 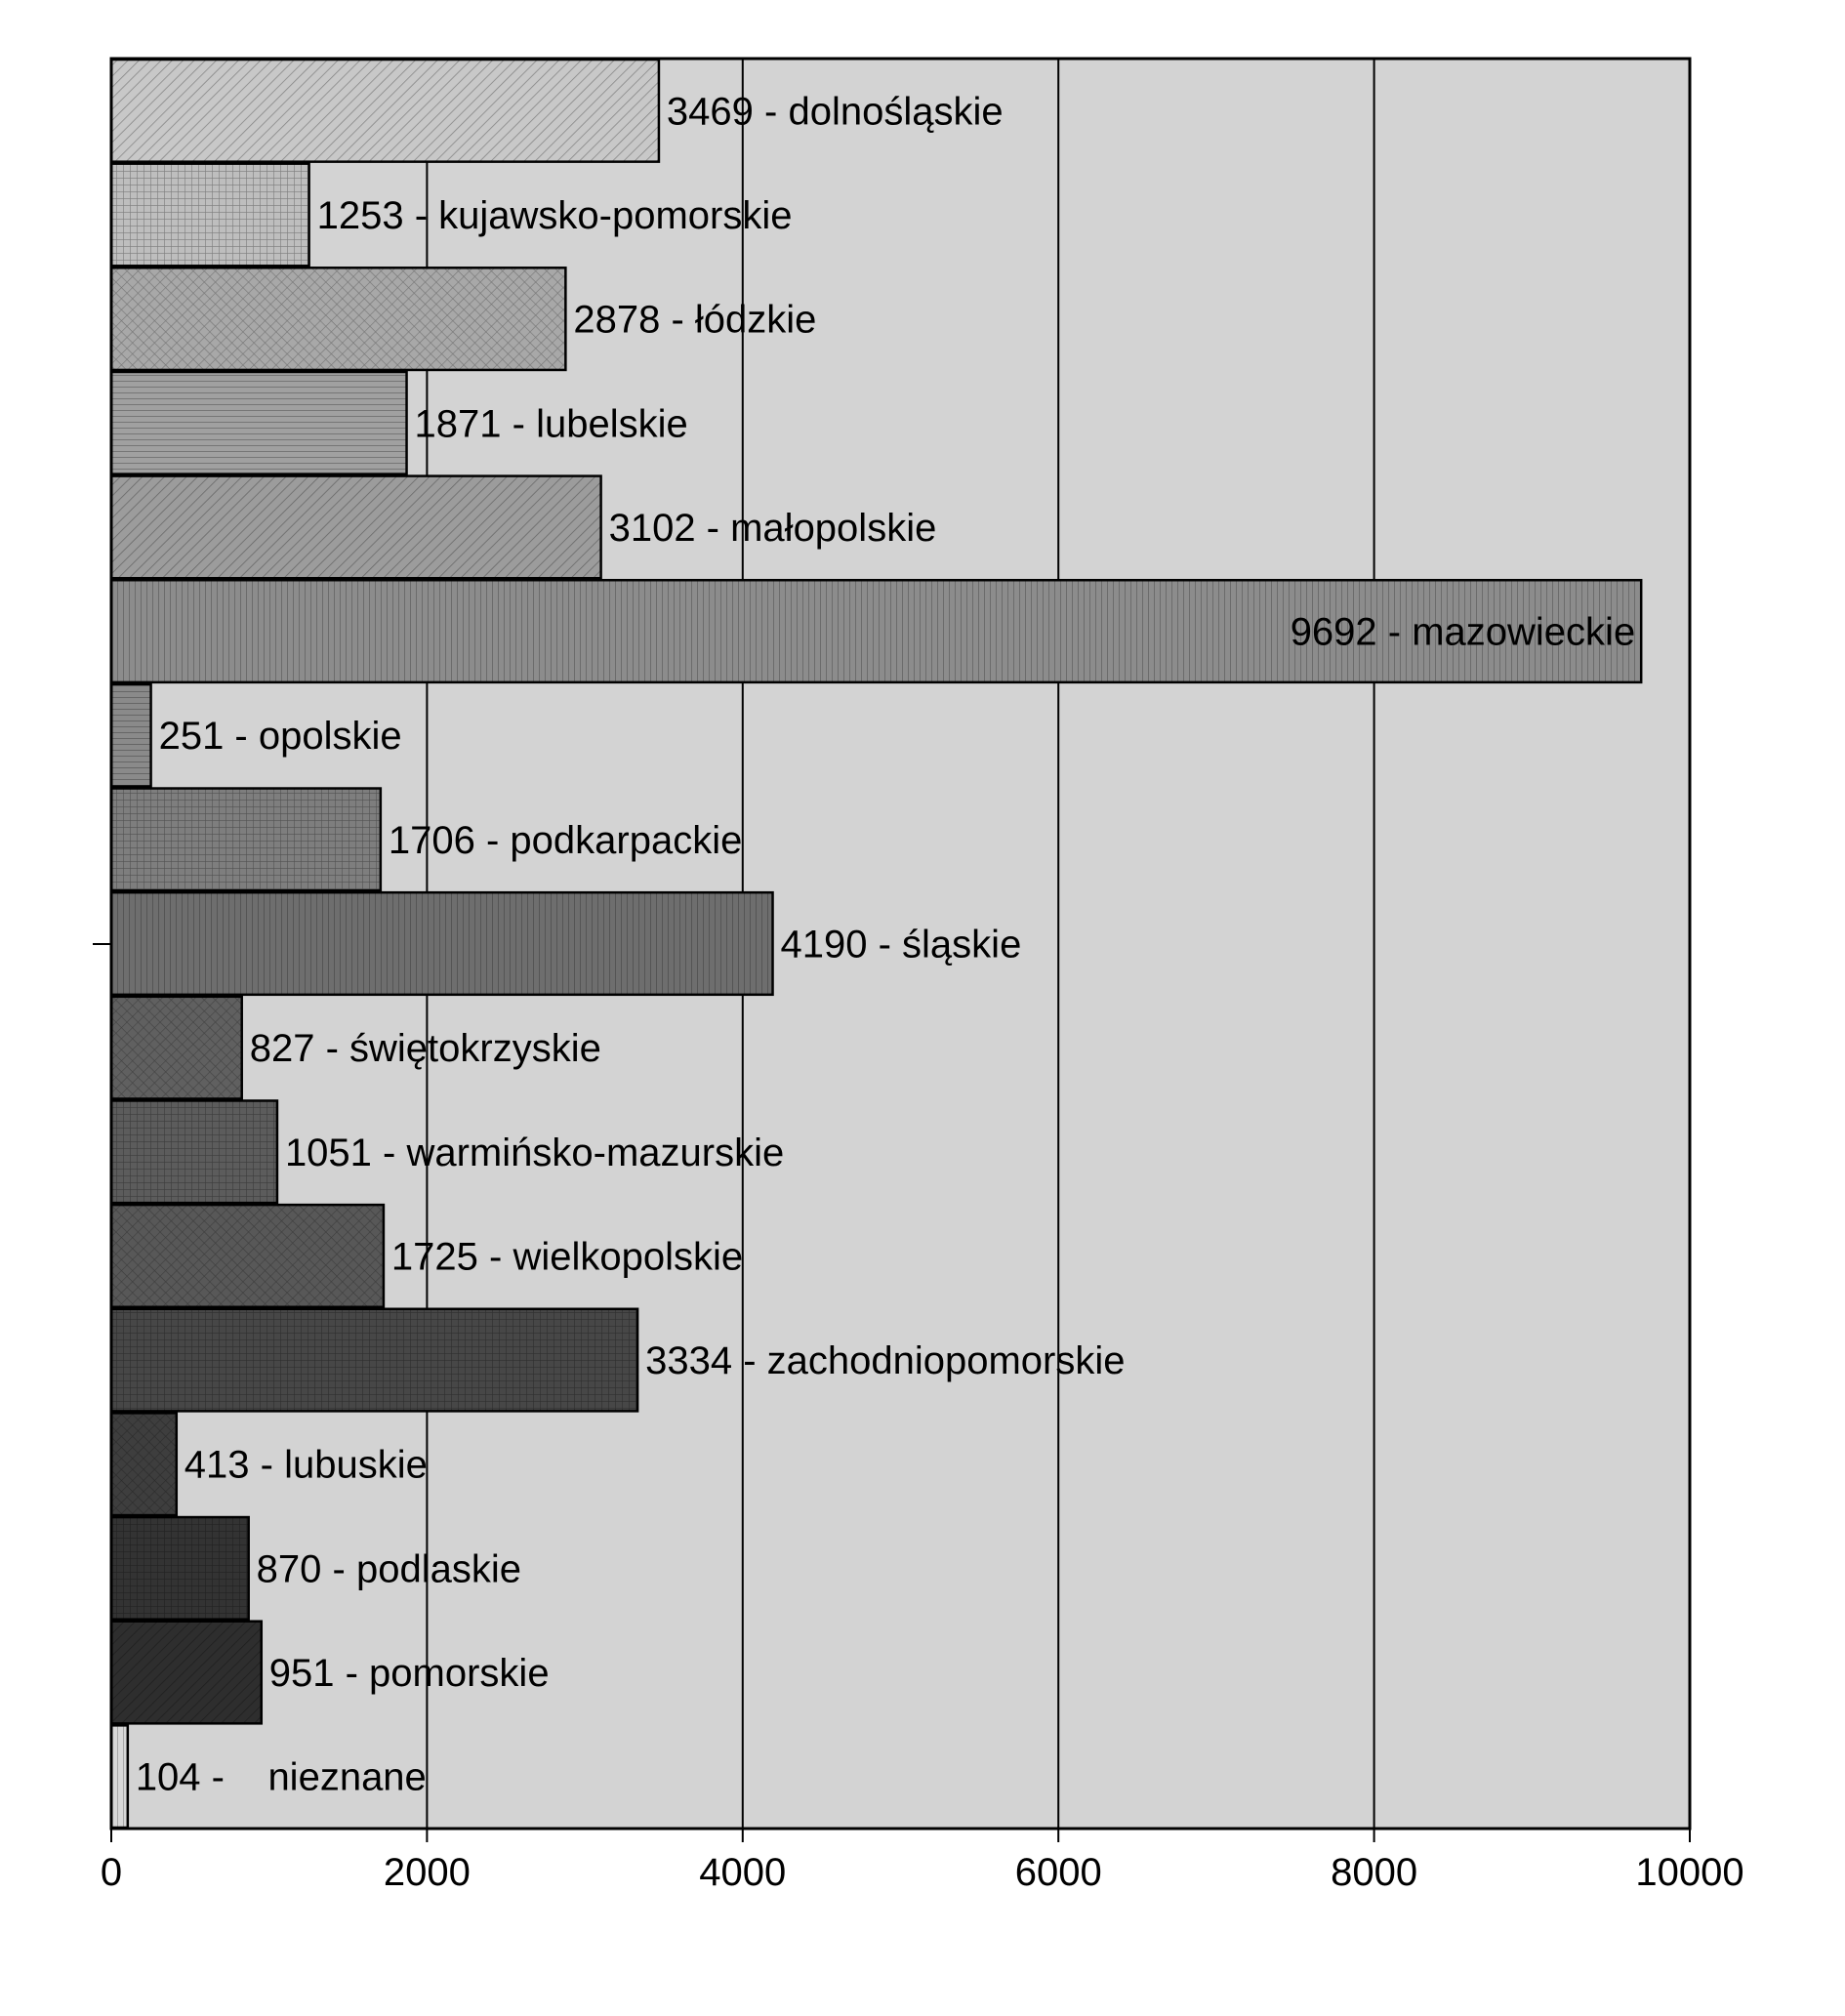 What do you see at coordinates (1374, 1873) in the screenshot?
I see `x-tick-label: 8000` at bounding box center [1374, 1873].